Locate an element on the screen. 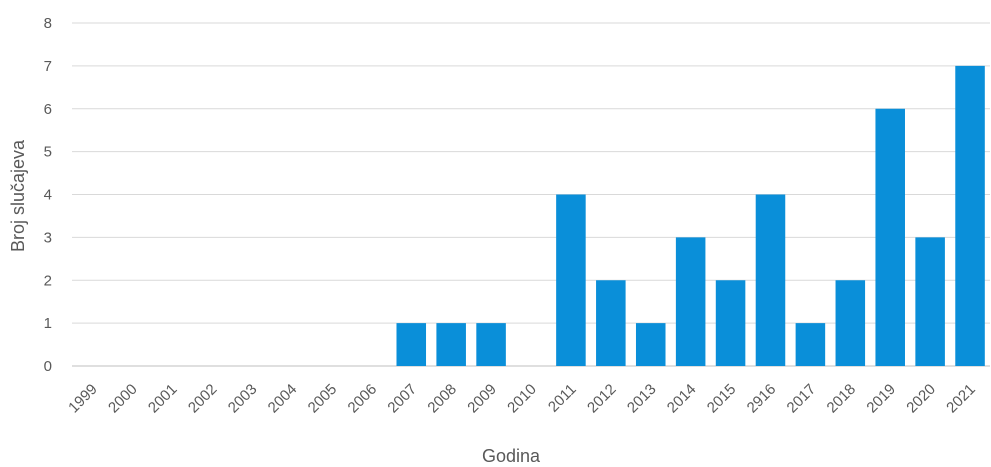  x-tick-label: 2003 is located at coordinates (243, 399).